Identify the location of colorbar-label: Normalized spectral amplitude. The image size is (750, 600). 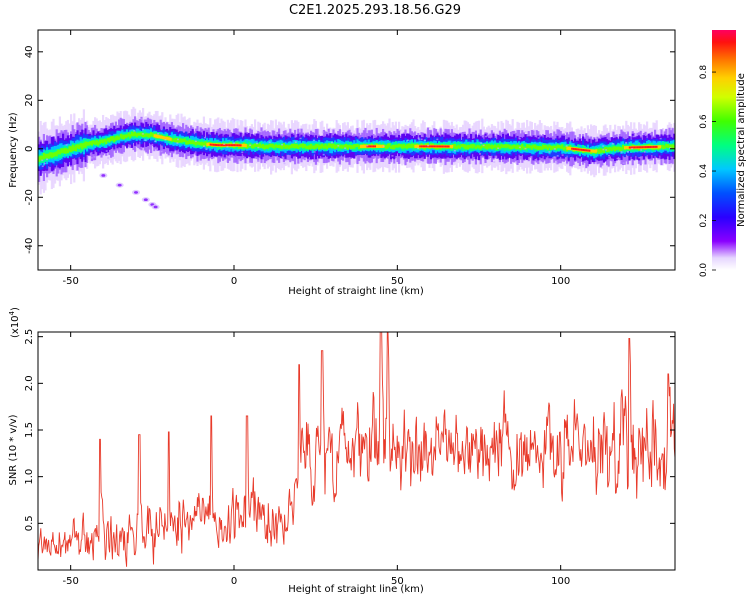
(741, 150).